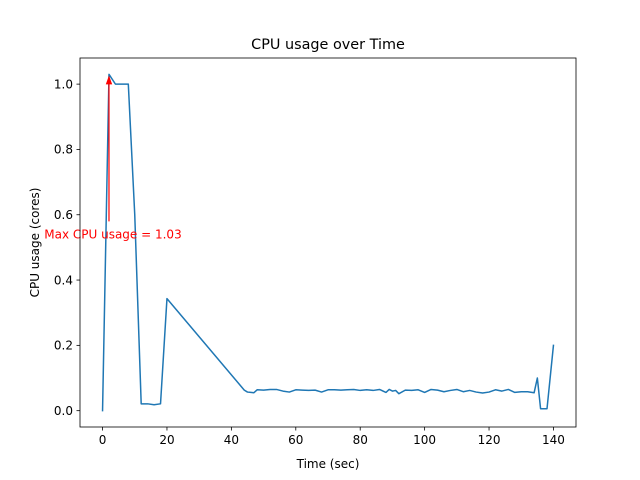  What do you see at coordinates (553, 440) in the screenshot?
I see `x-tick-label: 140` at bounding box center [553, 440].